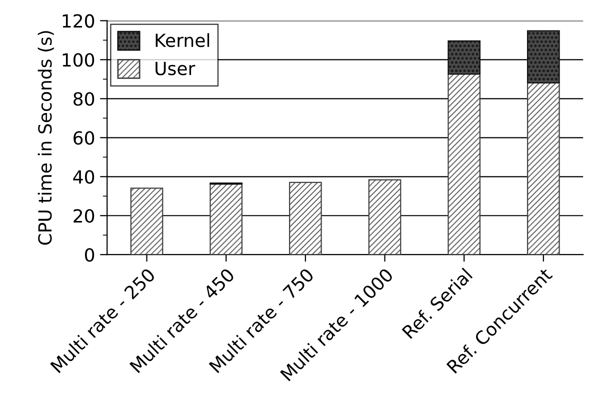  I want to click on y-tick-label: 0, so click(89, 255).